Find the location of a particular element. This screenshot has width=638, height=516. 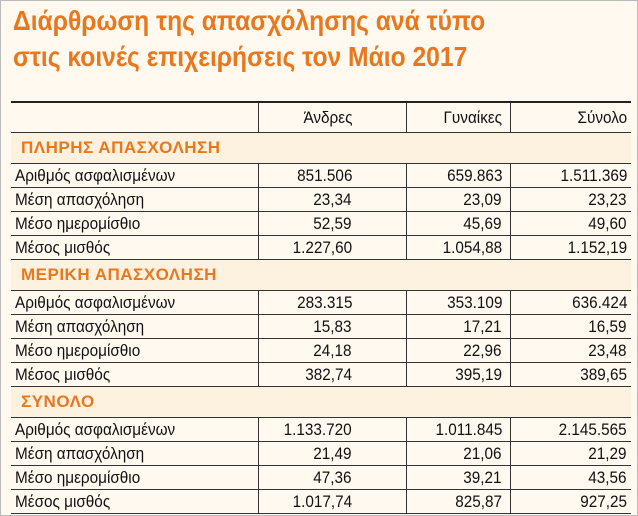

value: 1.017,74 is located at coordinates (322, 501).